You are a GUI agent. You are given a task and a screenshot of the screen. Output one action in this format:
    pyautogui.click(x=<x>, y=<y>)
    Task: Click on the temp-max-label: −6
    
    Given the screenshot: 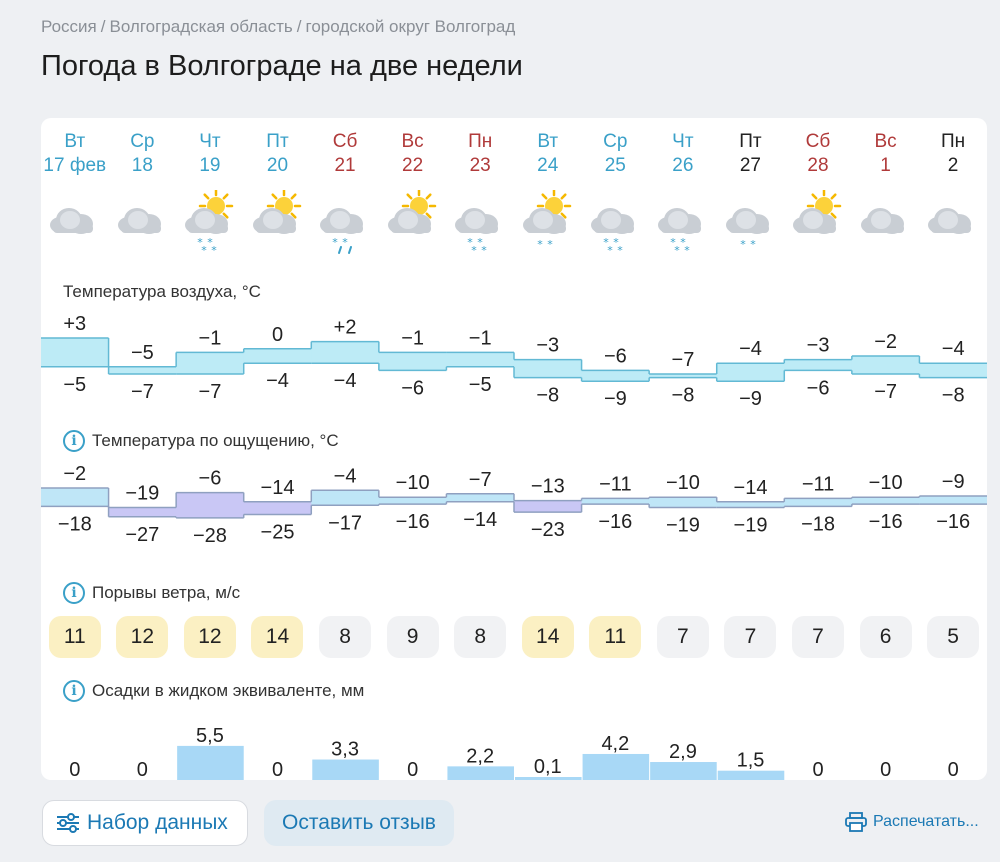 What is the action you would take?
    pyautogui.click(x=615, y=356)
    